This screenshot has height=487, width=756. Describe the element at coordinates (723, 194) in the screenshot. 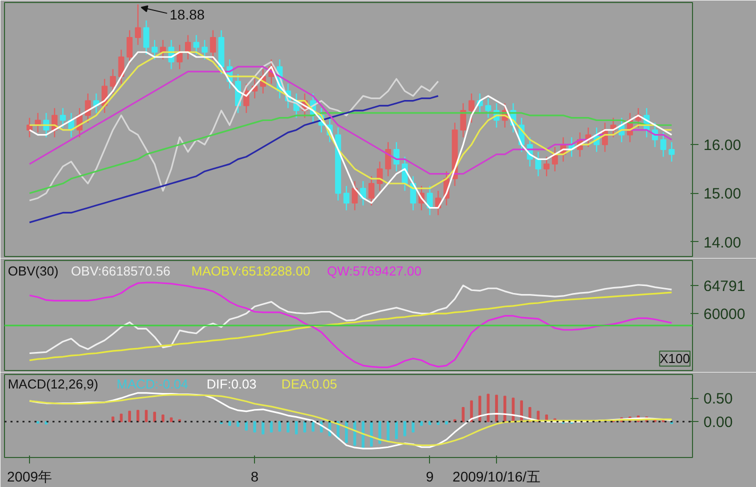

I see `y-tick-label: 15.00` at that location.